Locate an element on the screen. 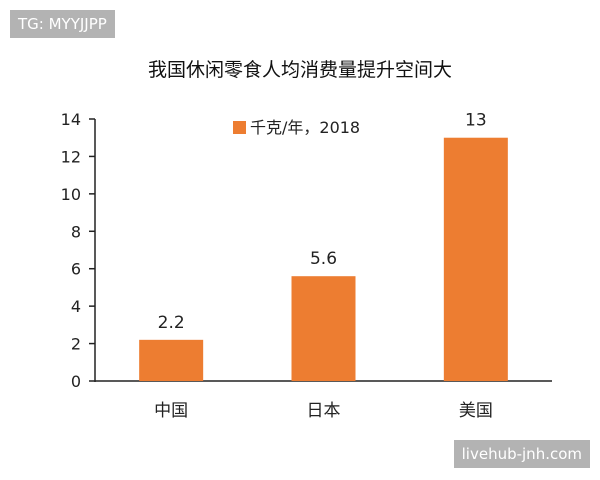 Image resolution: width=600 pixels, height=480 pixels. legend-label: 千克/年，2018 is located at coordinates (305, 127).